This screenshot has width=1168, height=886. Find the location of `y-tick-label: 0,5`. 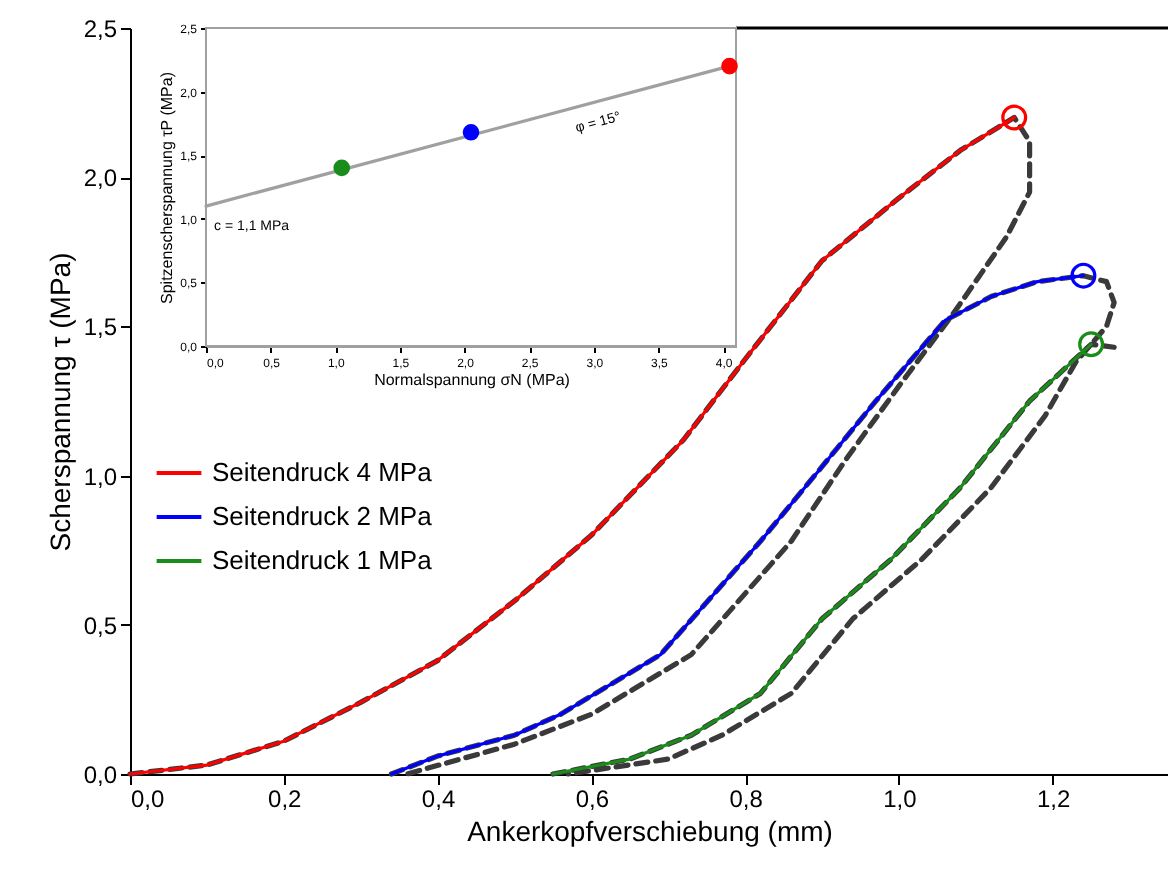

y-tick-label: 0,5 is located at coordinates (100, 625).